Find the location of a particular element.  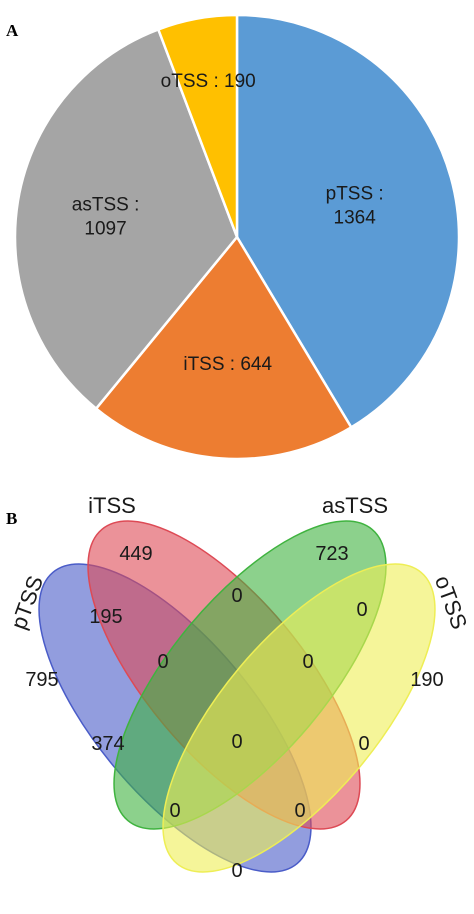

venn-region-ptss-astss: 374 is located at coordinates (107, 744).